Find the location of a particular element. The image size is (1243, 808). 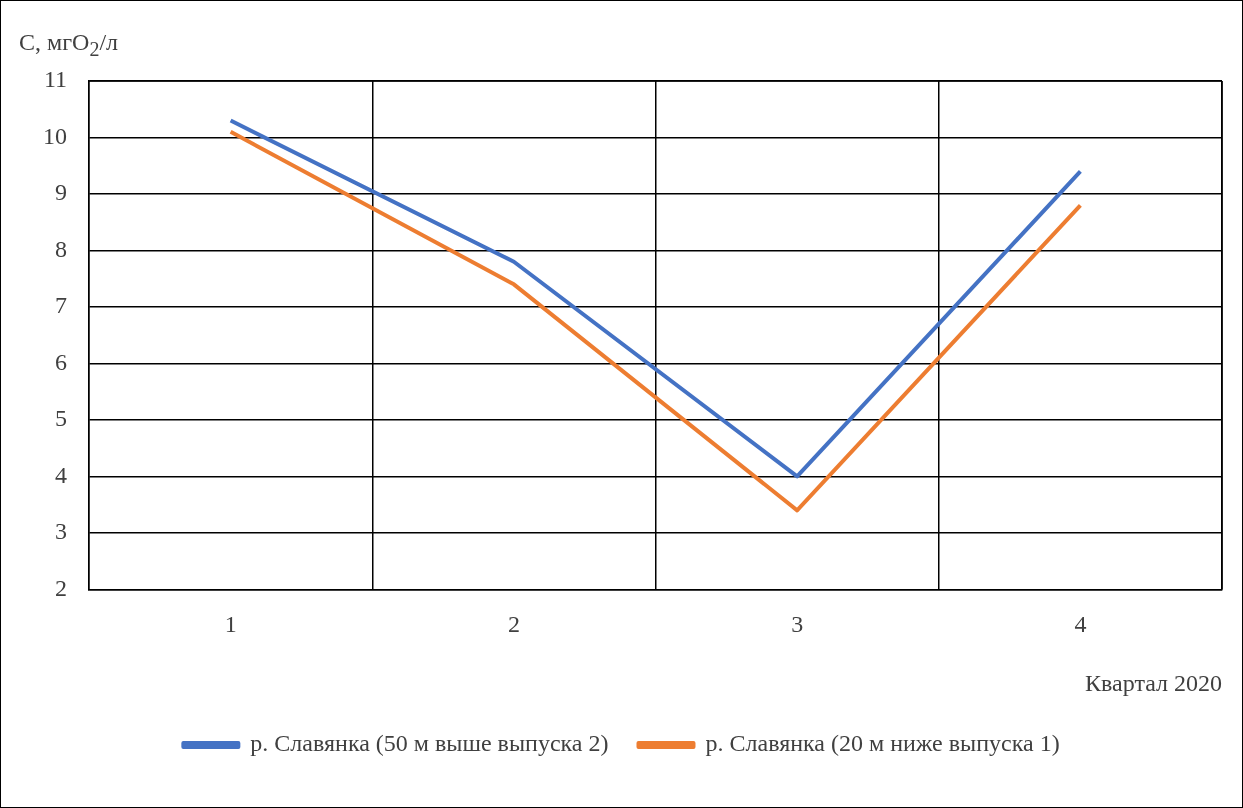

y-tick-label: 7 is located at coordinates (61, 305).